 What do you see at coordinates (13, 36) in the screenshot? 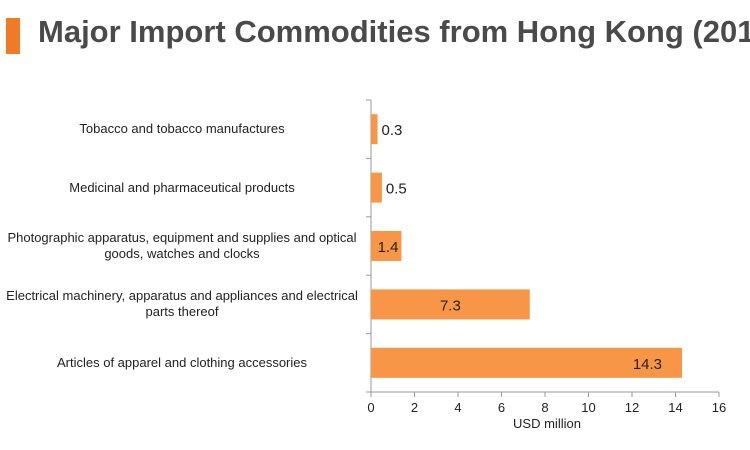
I see `title-accent-bar` at bounding box center [13, 36].